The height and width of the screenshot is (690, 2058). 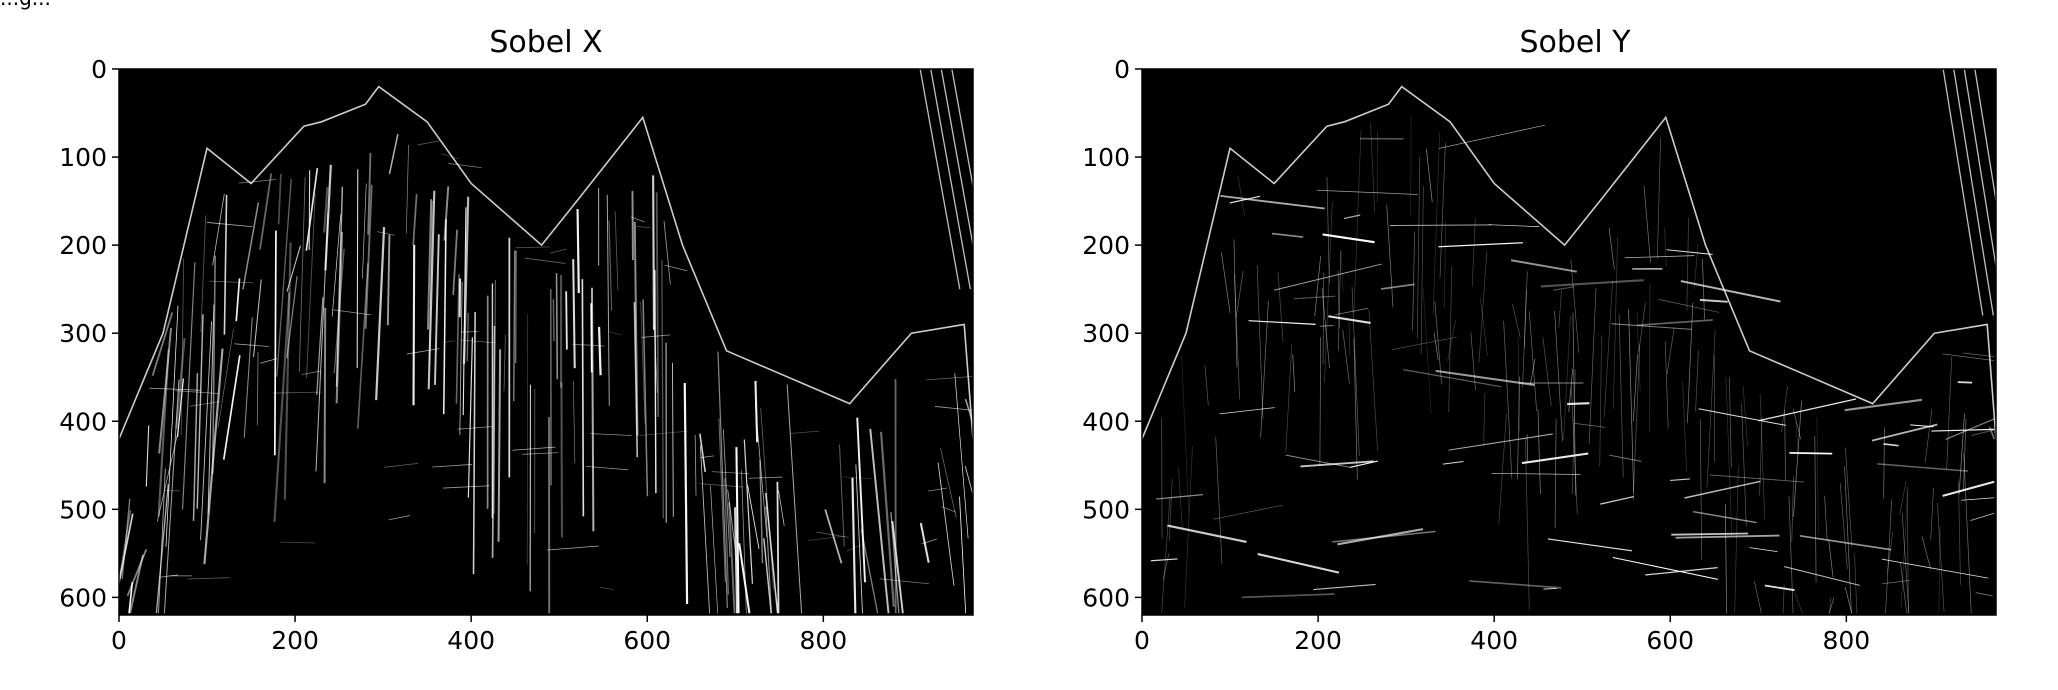 What do you see at coordinates (83, 597) in the screenshot?
I see `y-tick-label: 600` at bounding box center [83, 597].